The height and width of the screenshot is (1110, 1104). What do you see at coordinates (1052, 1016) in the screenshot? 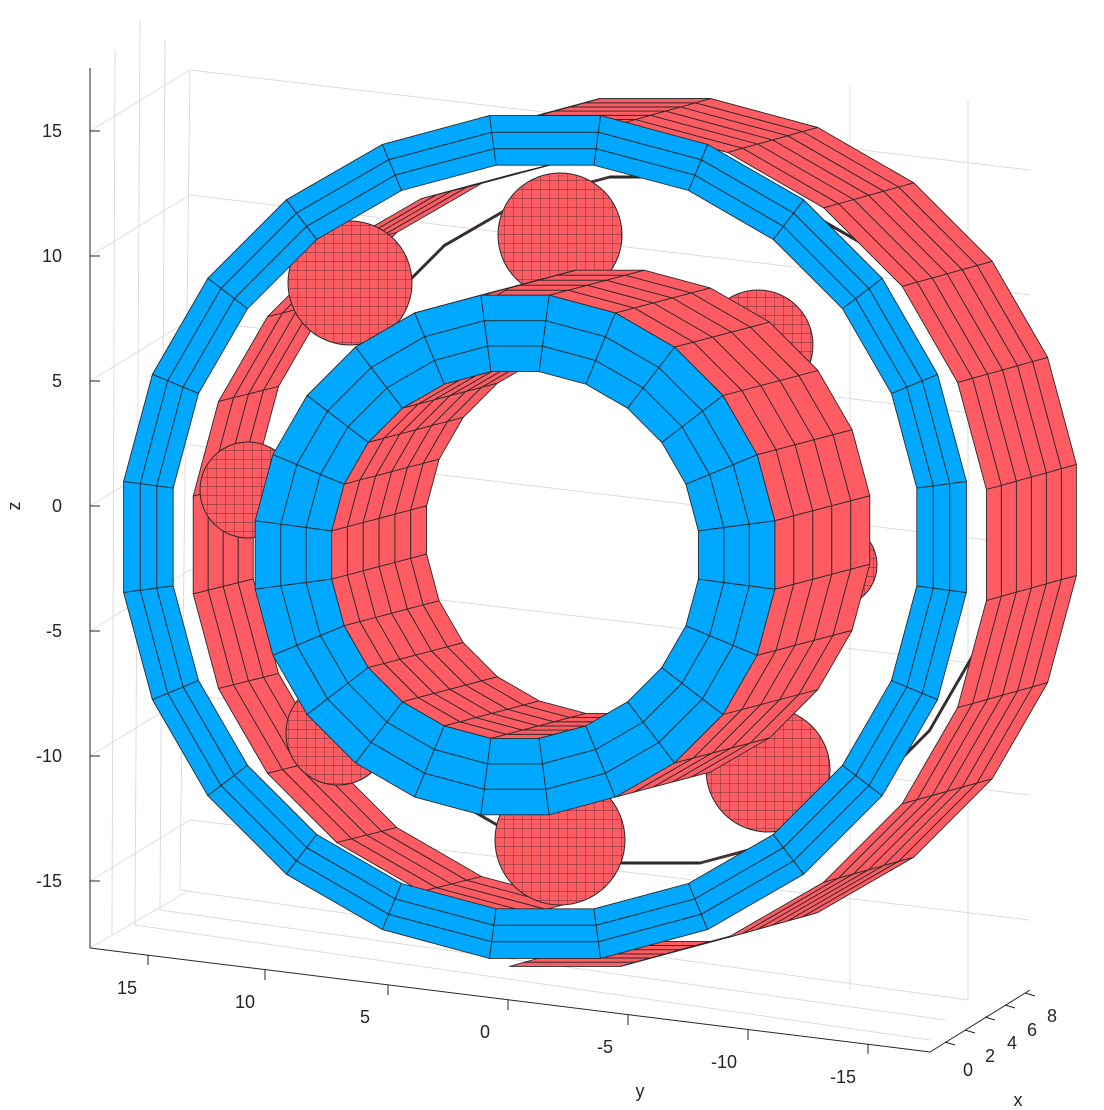
I see `x-tick-label: 8` at bounding box center [1052, 1016].